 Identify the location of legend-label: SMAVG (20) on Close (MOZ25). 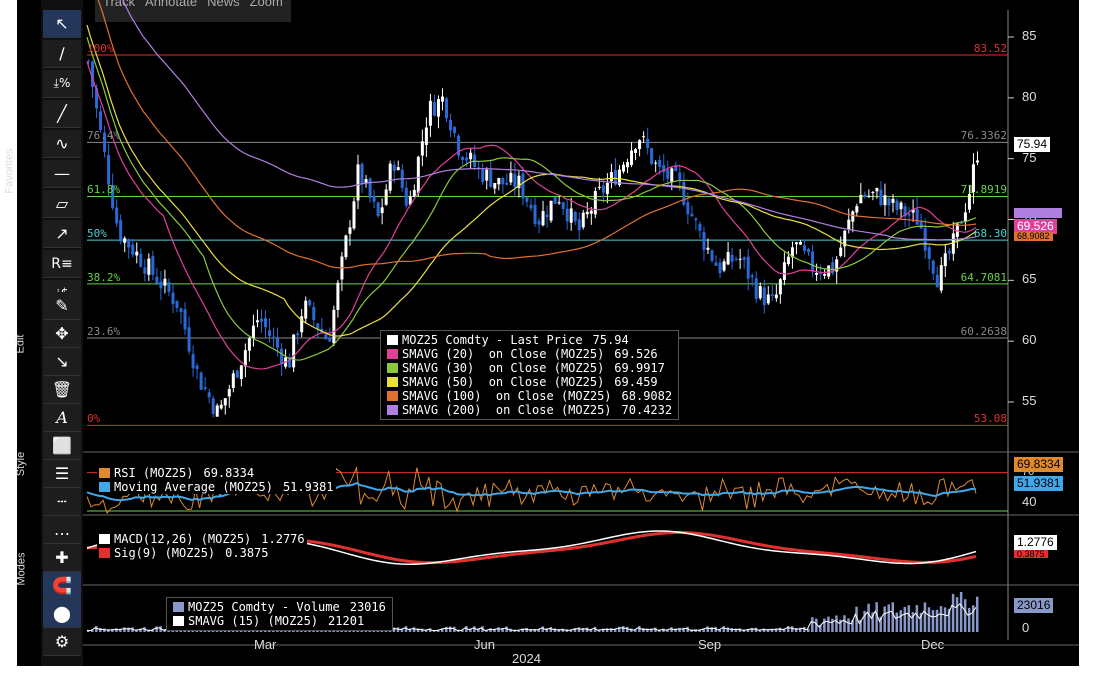
(503, 354).